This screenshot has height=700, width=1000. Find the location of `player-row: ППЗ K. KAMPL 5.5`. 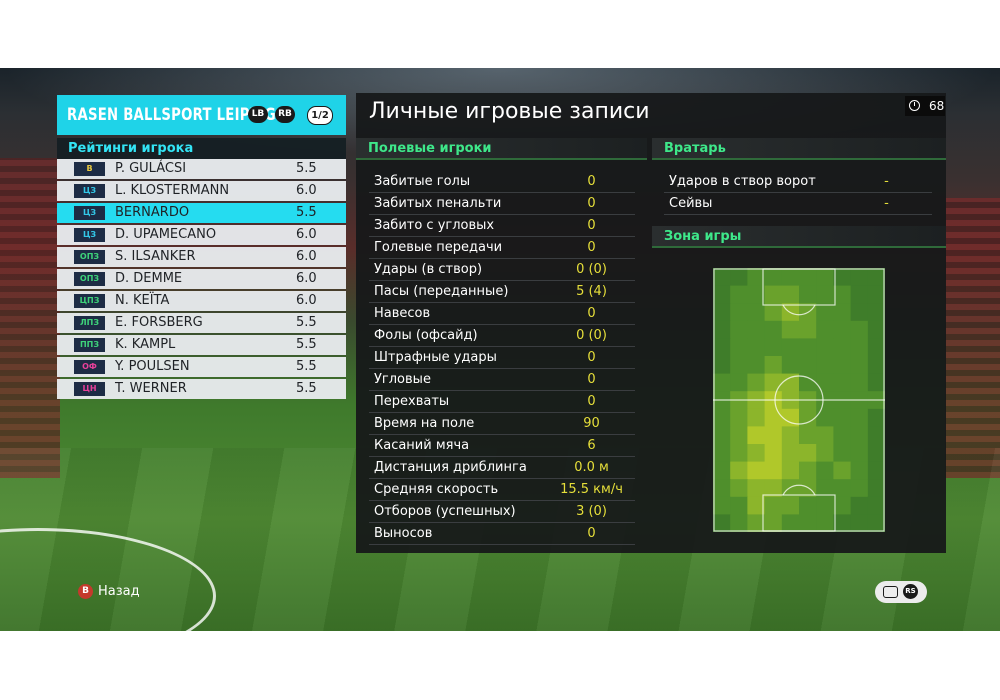

player-row: ППЗ K. KAMPL 5.5 is located at coordinates (201, 345).